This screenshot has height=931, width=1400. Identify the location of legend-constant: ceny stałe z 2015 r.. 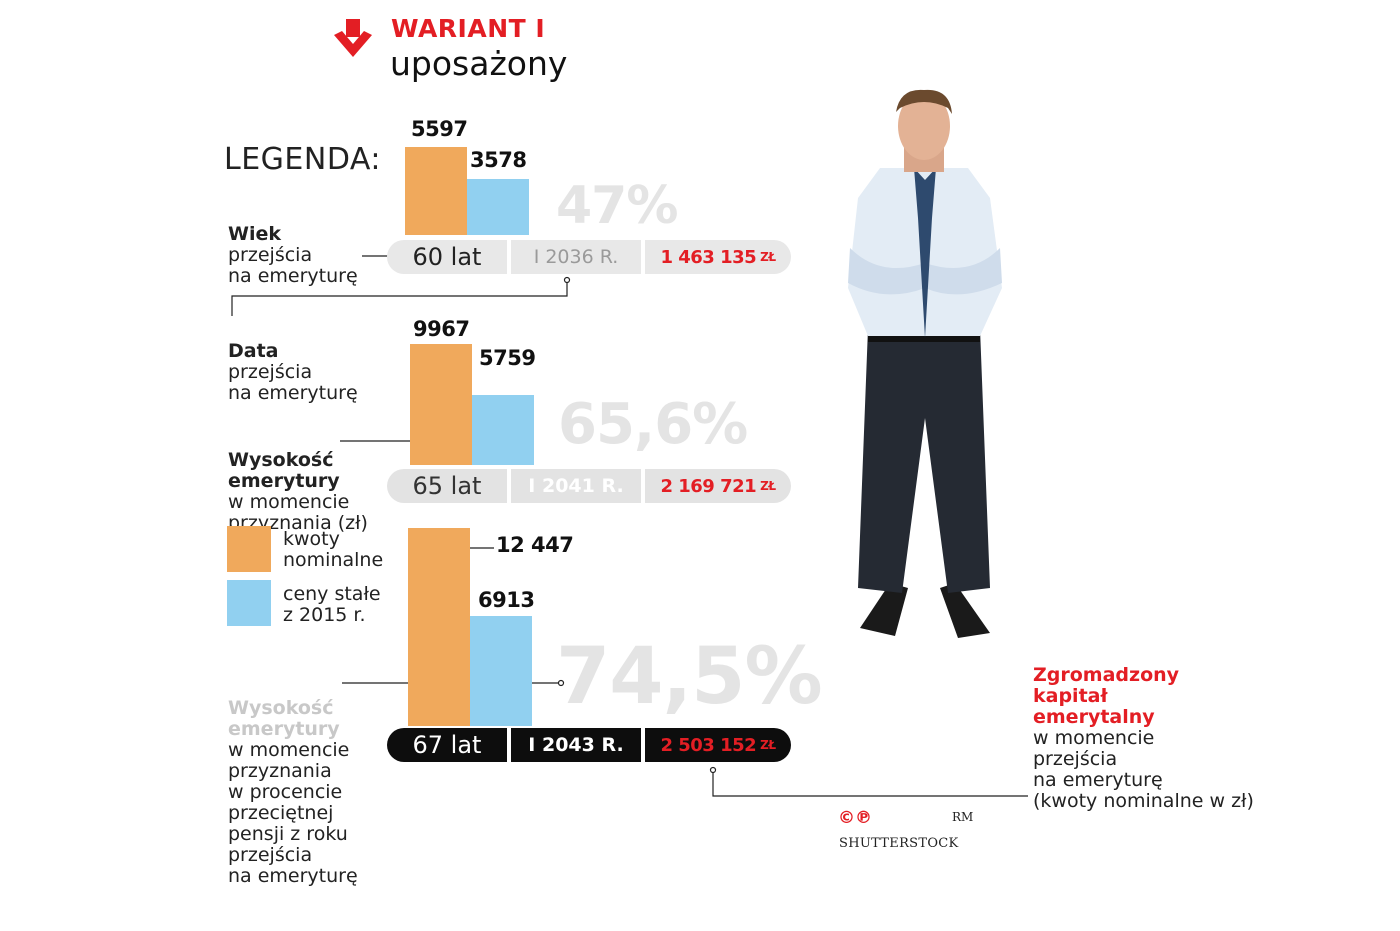
(332, 604).